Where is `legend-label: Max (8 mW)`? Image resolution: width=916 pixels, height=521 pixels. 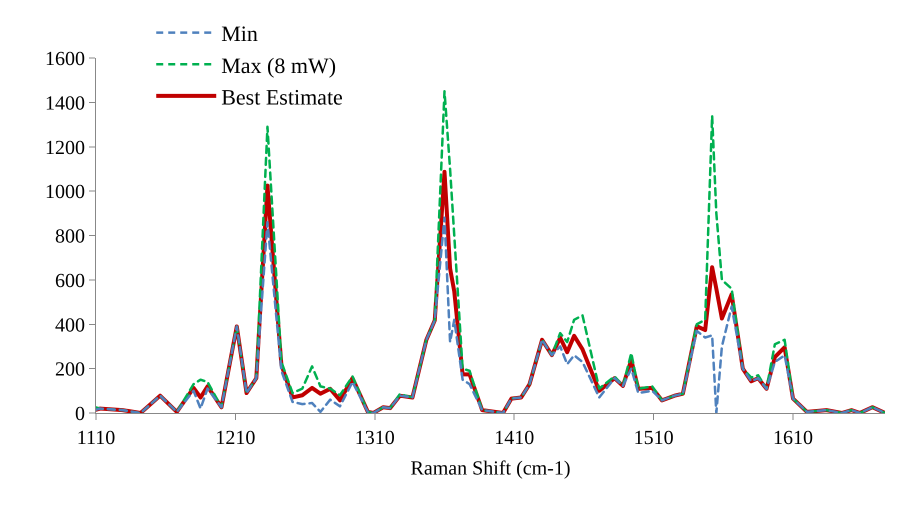 legend-label: Max (8 mW) is located at coordinates (278, 65).